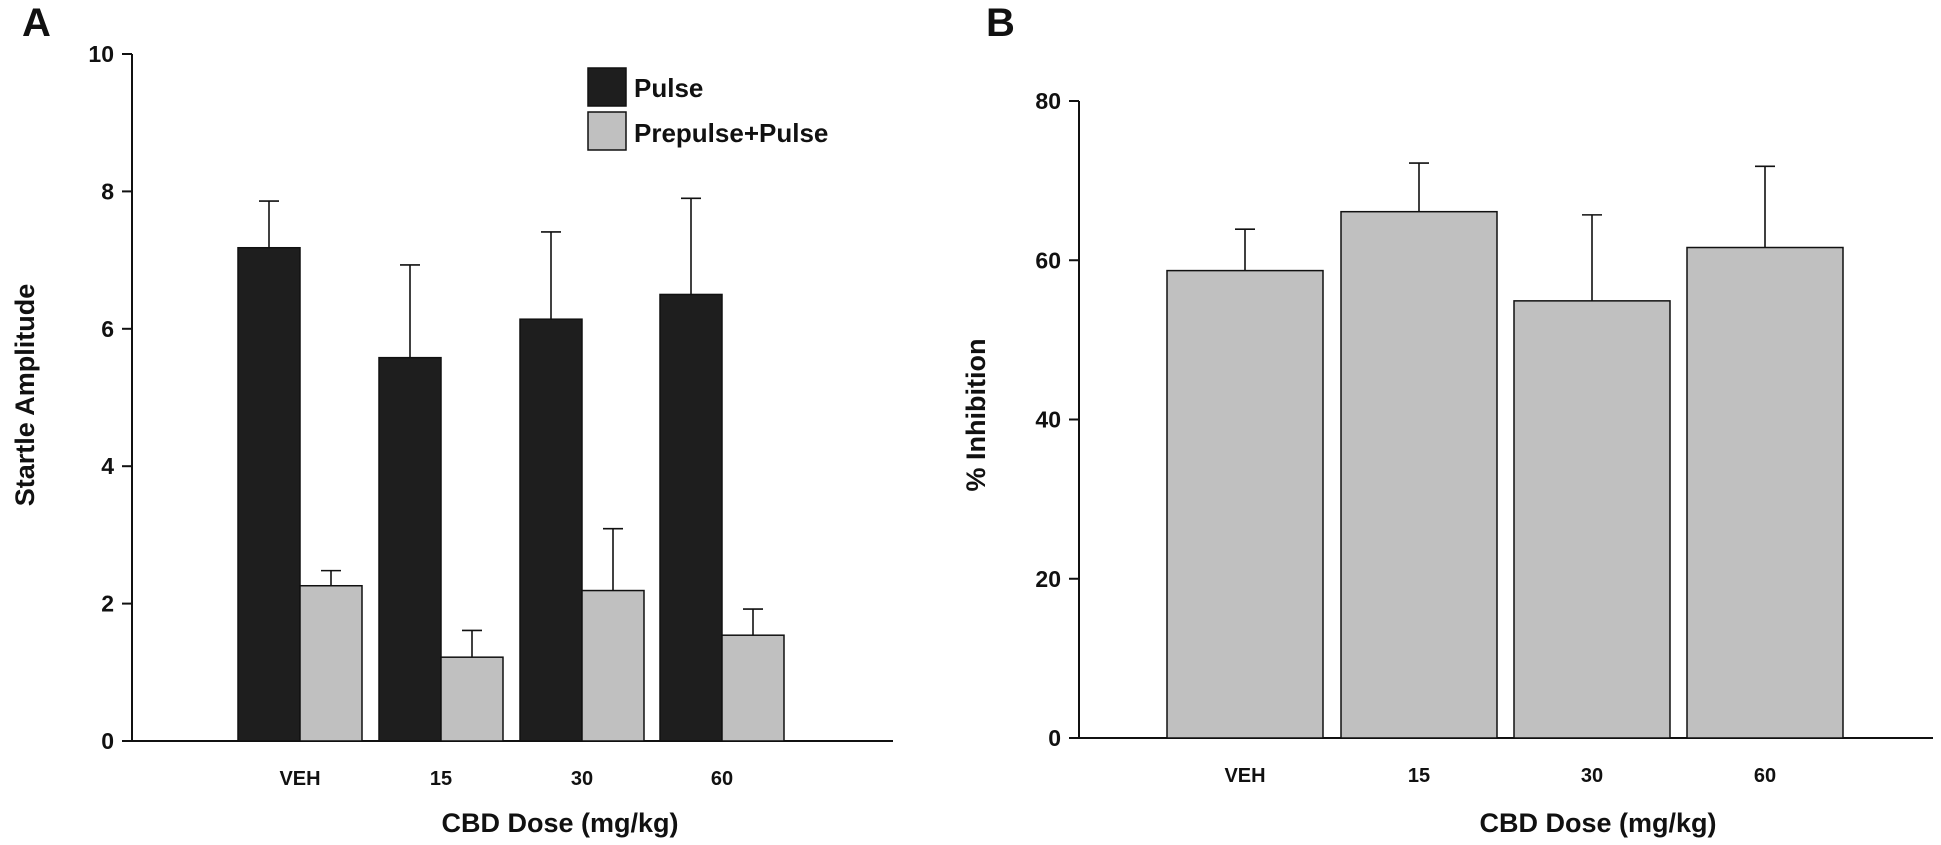 Image resolution: width=1941 pixels, height=845 pixels. I want to click on panel-b-bar-s1-veh, so click(1245, 504).